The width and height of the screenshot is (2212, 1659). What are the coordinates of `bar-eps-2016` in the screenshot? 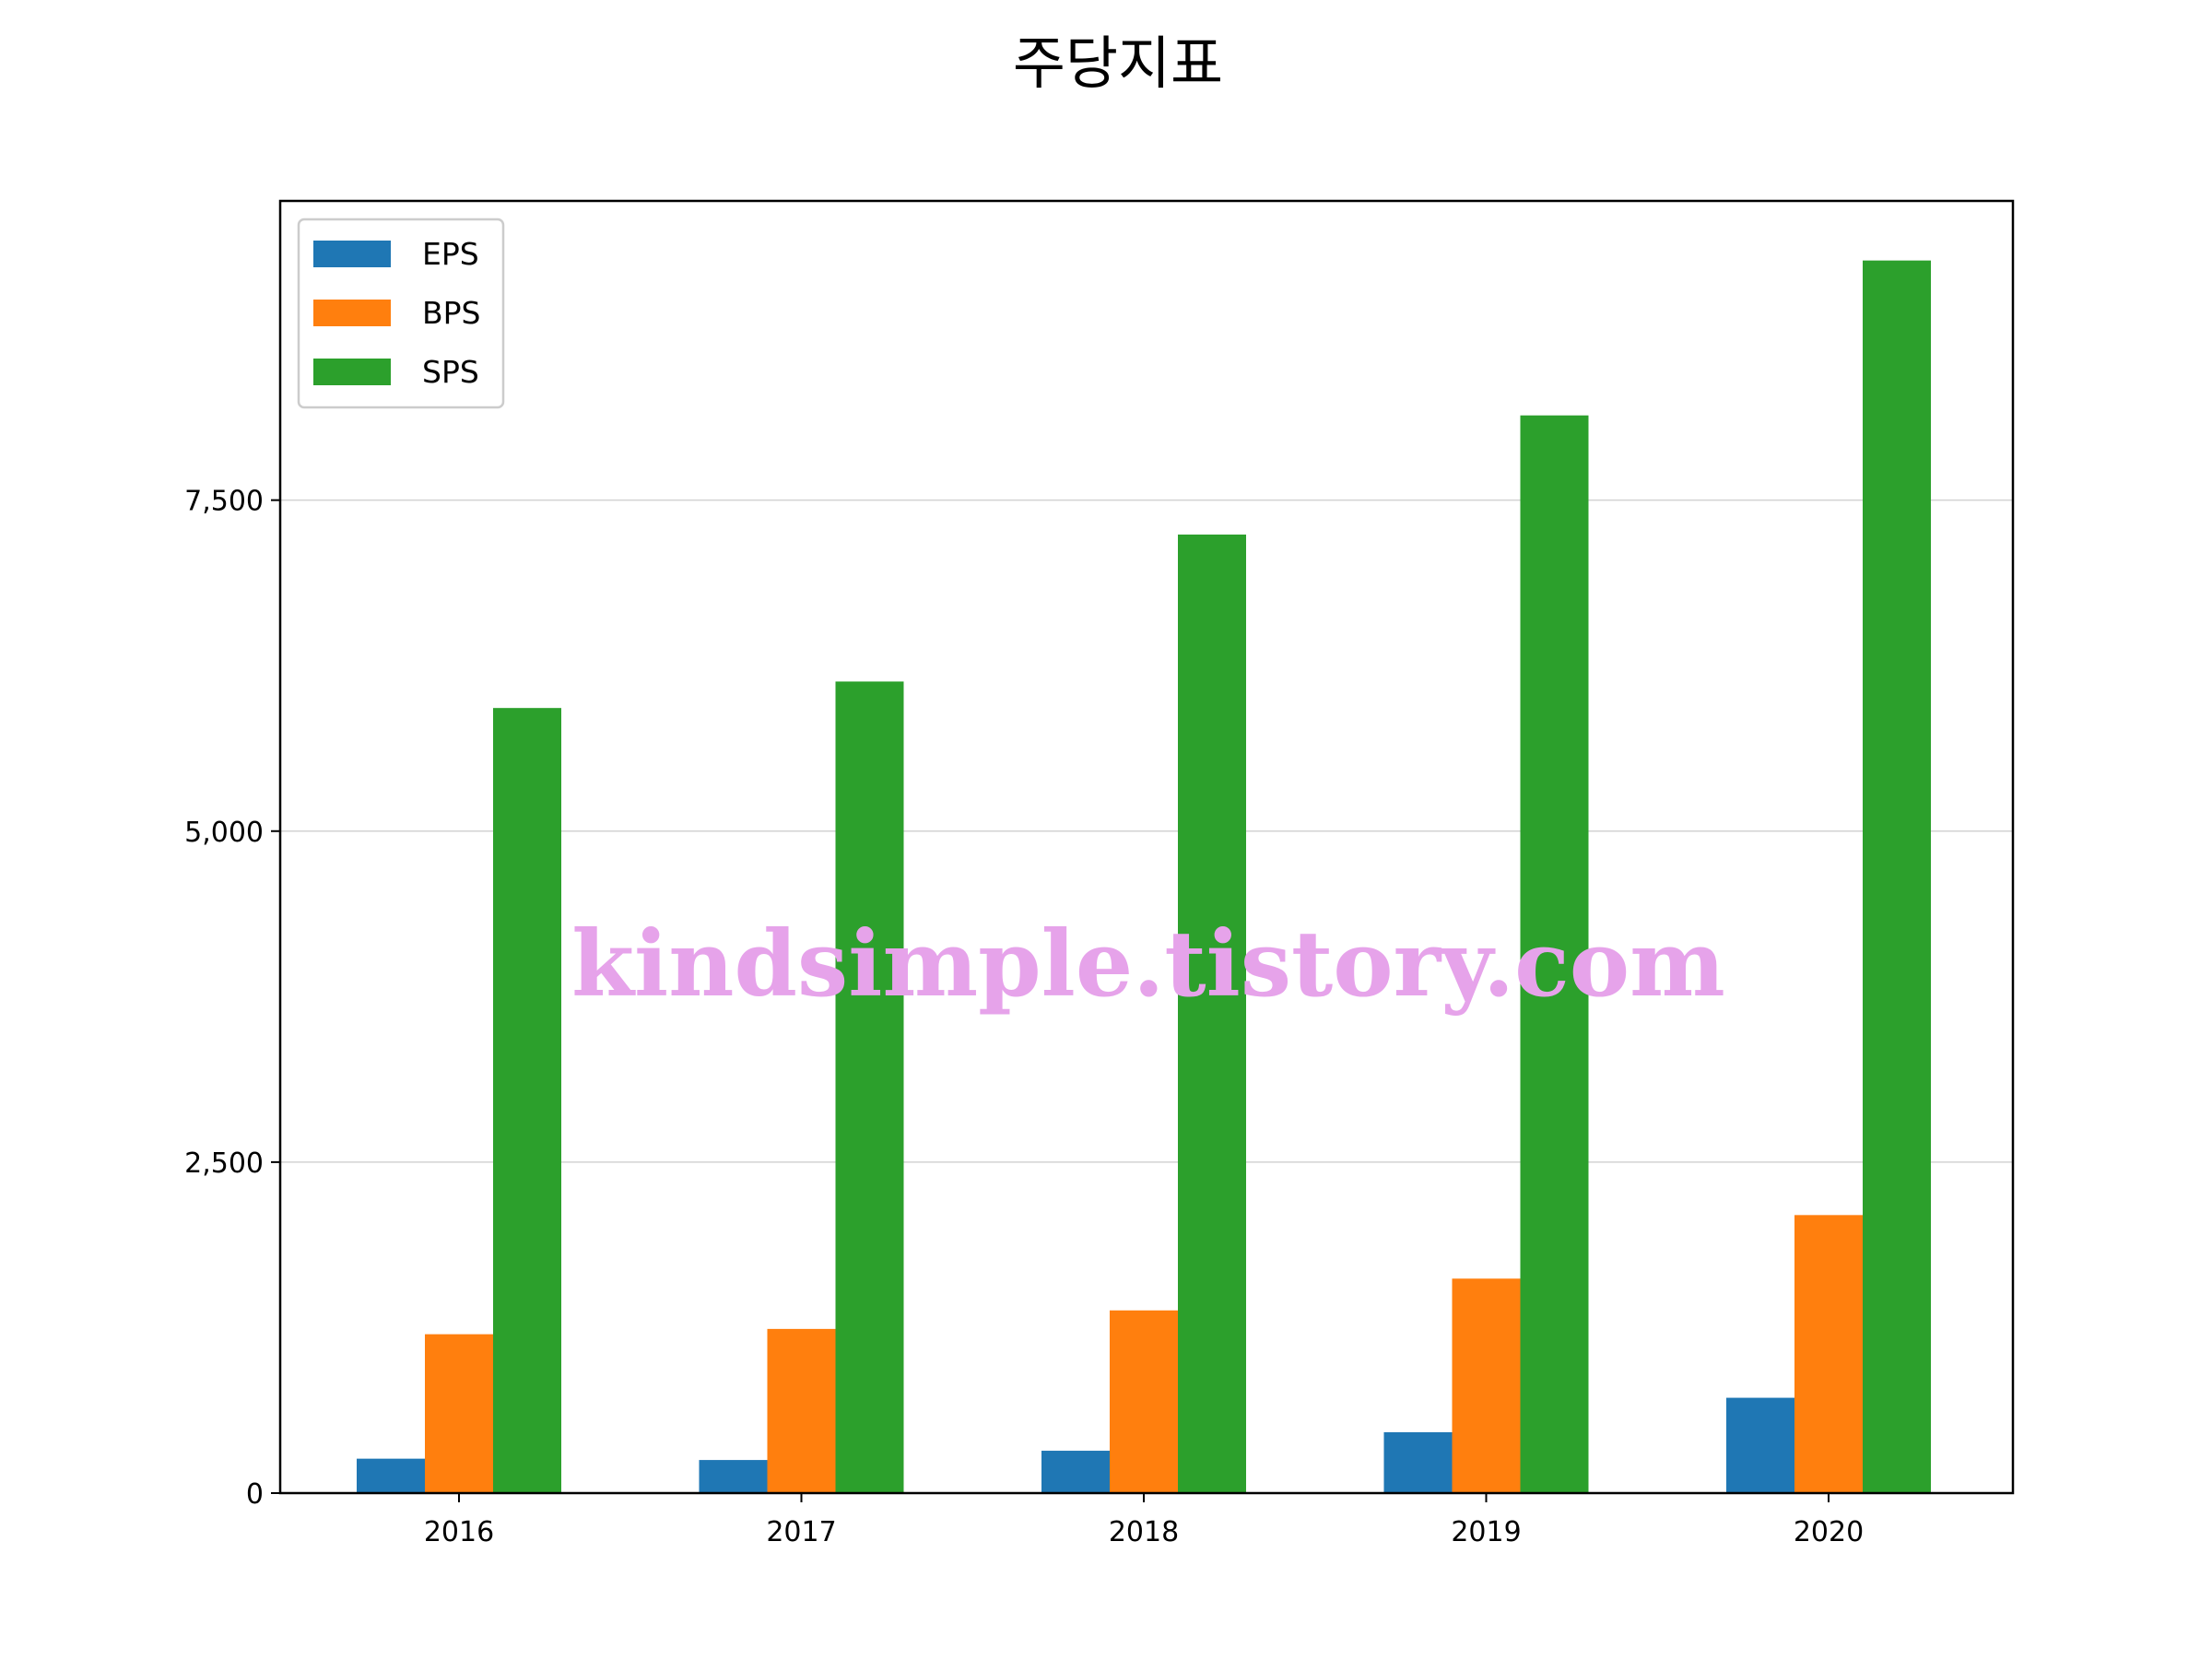 It's located at (391, 1475).